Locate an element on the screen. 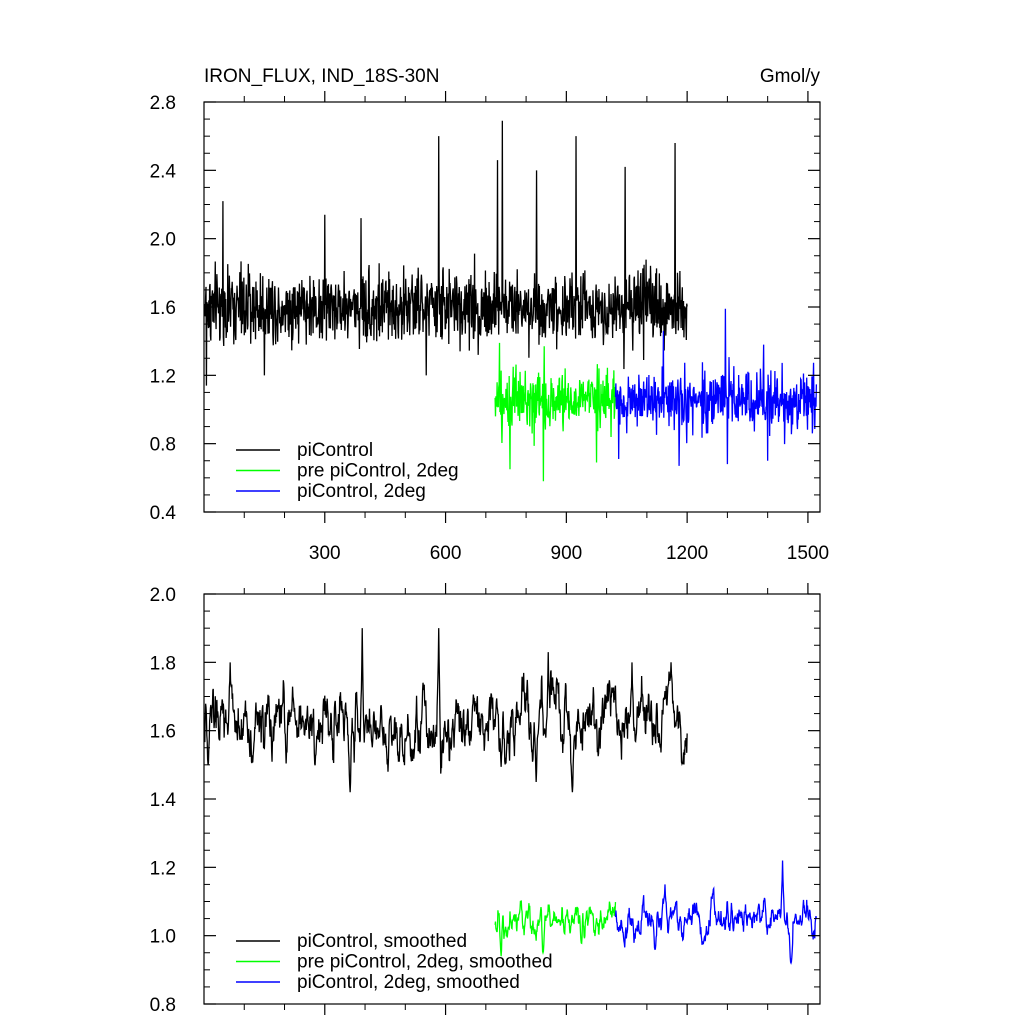  legend-label: pre piControl, 2deg, smoothed is located at coordinates (425, 962).